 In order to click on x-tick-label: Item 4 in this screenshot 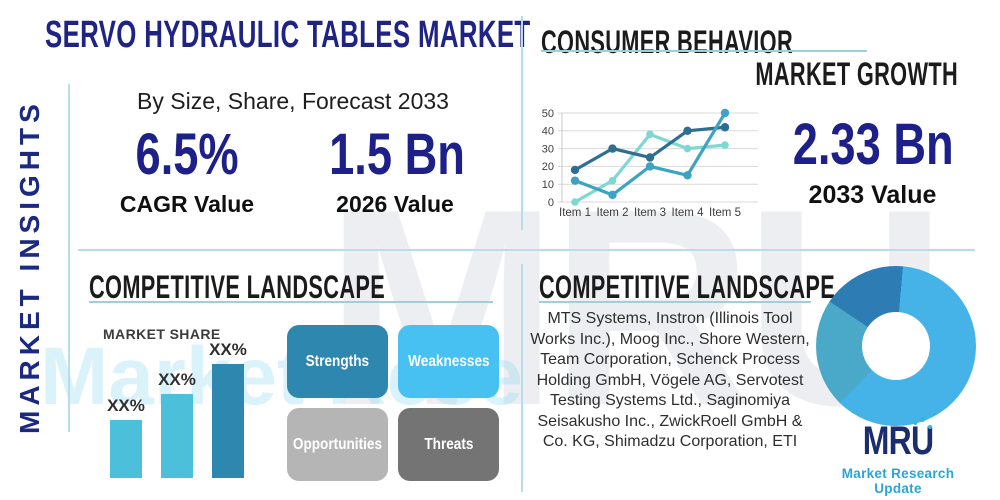, I will do `click(688, 213)`.